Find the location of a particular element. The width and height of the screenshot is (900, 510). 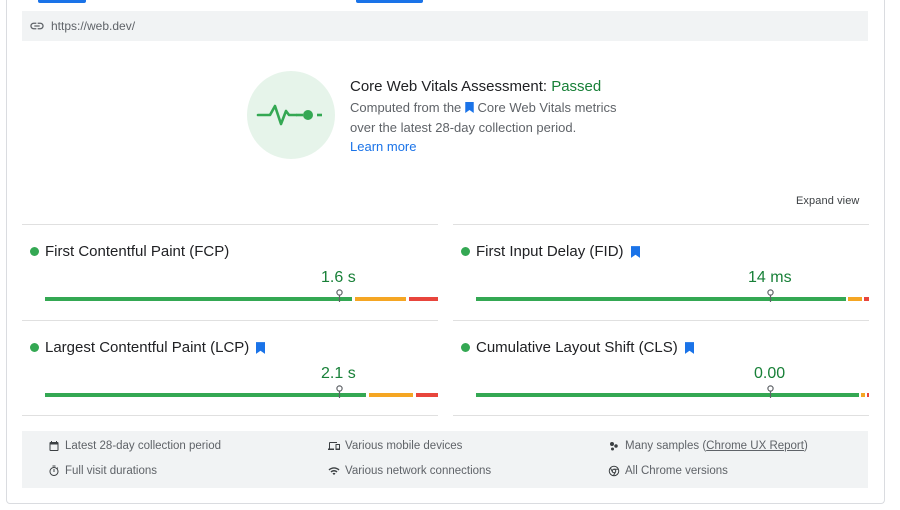

footer-versions: All Chrome versions is located at coordinates (668, 471).